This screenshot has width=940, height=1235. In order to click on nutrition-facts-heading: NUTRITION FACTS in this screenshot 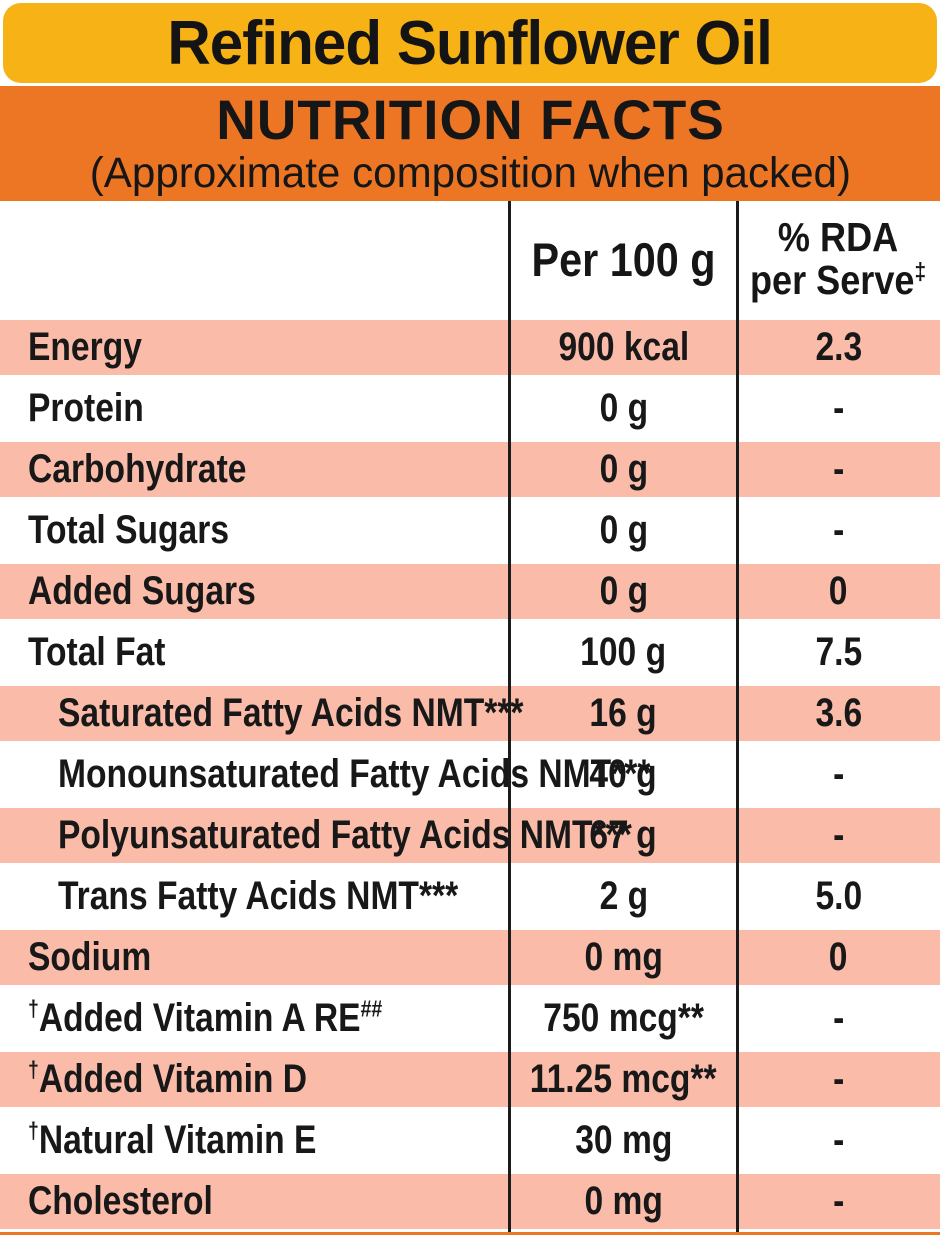, I will do `click(470, 119)`.